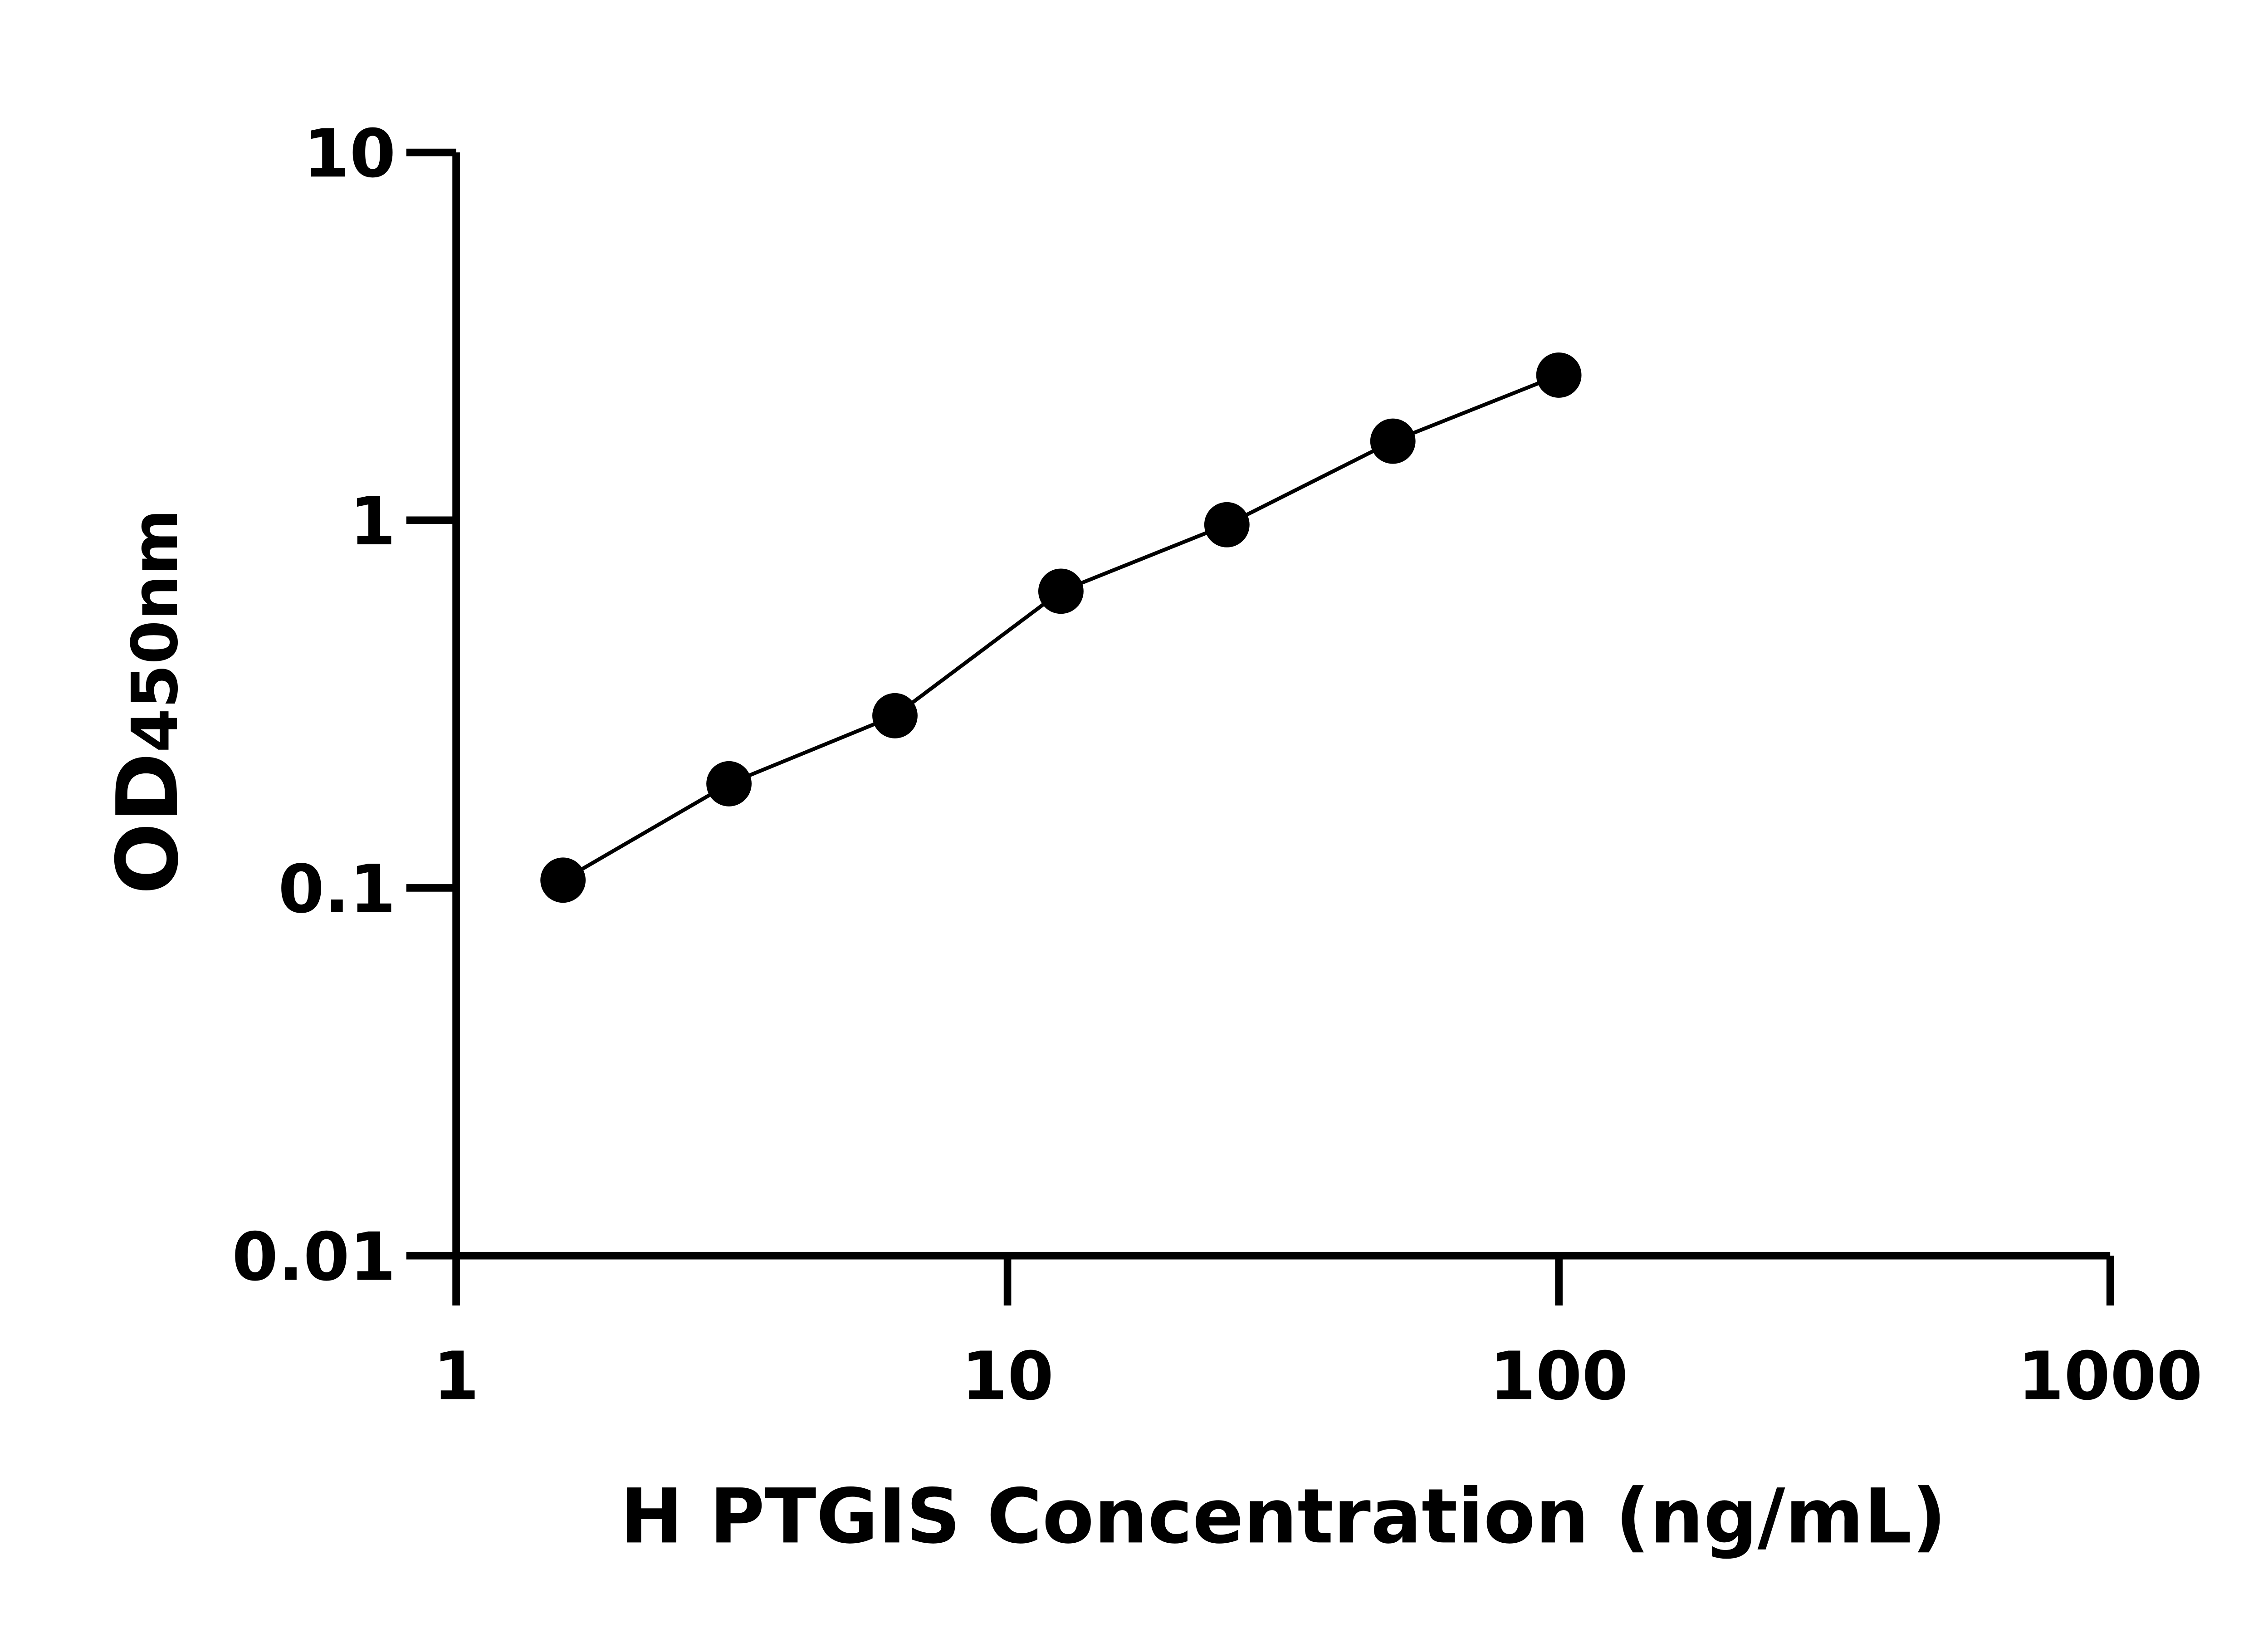 The image size is (2268, 1633). What do you see at coordinates (337, 889) in the screenshot?
I see `y-tick-label: 0.1` at bounding box center [337, 889].